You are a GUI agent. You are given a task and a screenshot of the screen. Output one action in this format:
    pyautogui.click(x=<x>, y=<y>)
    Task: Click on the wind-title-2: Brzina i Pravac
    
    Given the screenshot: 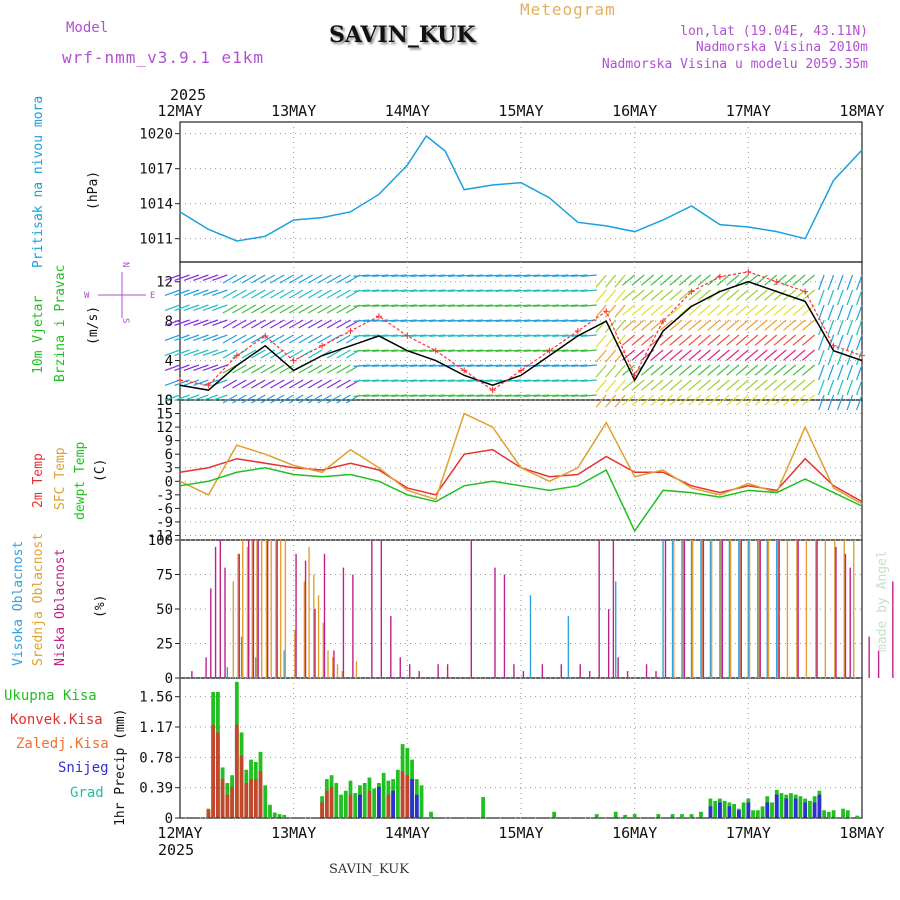 What is the action you would take?
    pyautogui.click(x=60, y=323)
    